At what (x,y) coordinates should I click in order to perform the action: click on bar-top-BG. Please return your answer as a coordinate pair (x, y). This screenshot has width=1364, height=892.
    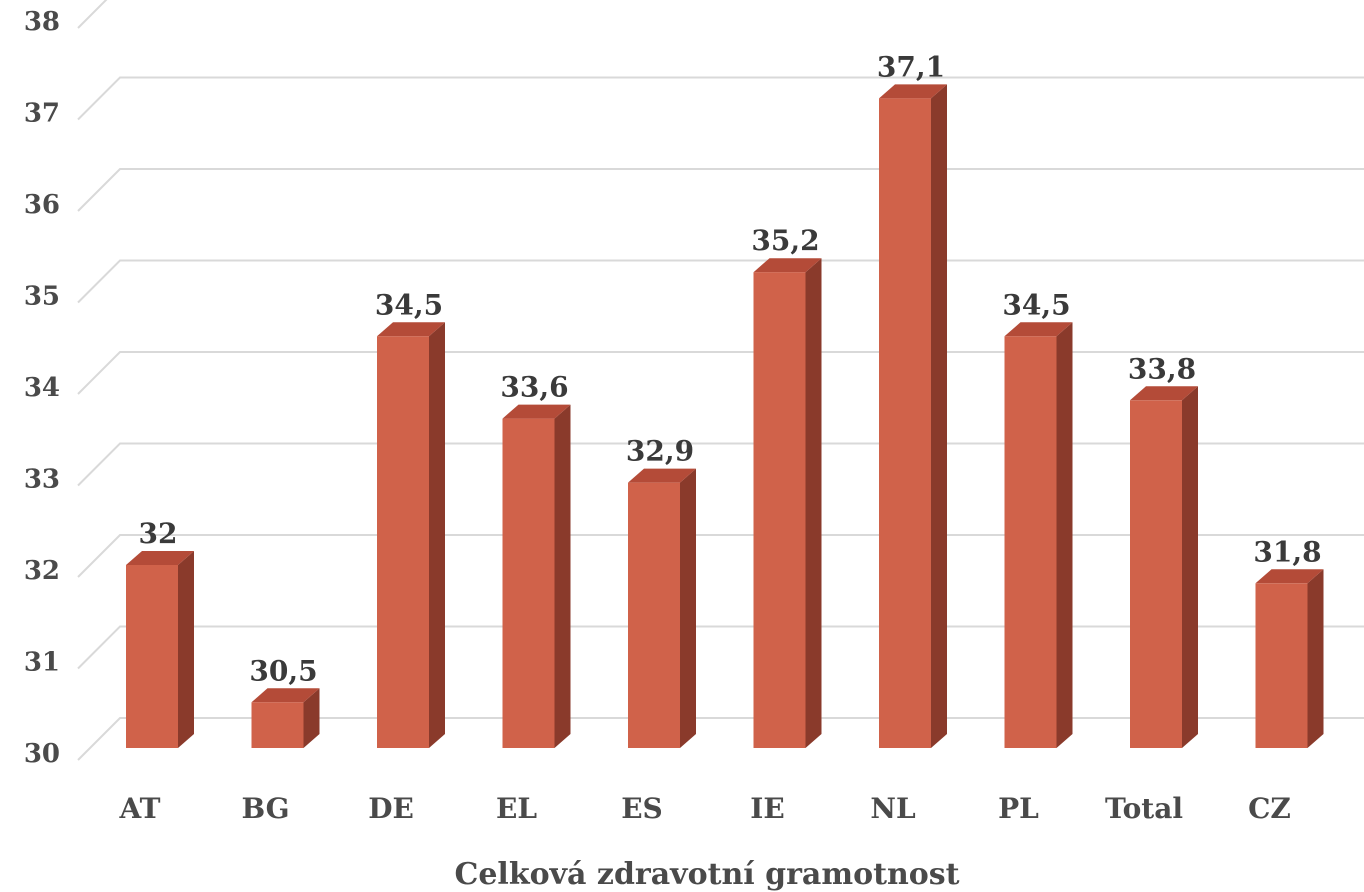
    Looking at the image, I should click on (285, 695).